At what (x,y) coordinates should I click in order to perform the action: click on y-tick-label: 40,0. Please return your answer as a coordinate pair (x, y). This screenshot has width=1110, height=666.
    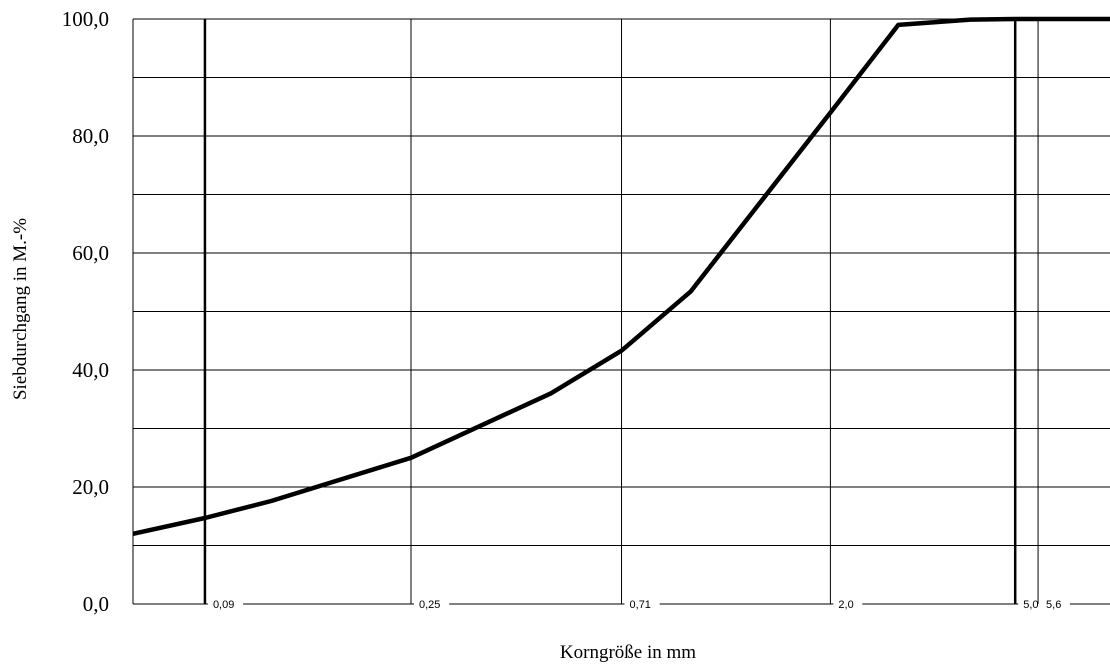
    Looking at the image, I should click on (90, 370).